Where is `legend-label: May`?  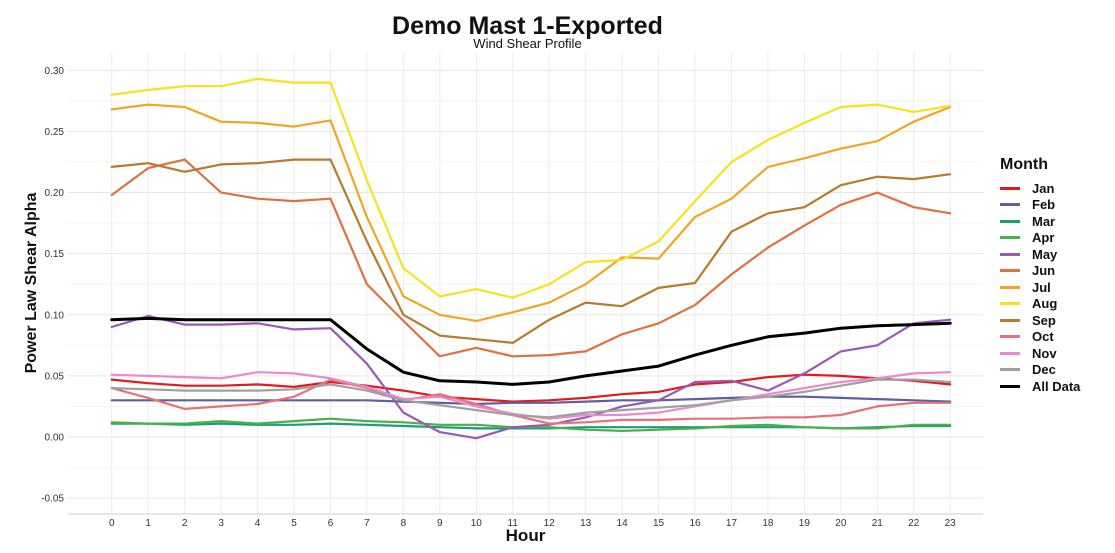 legend-label: May is located at coordinates (1045, 254).